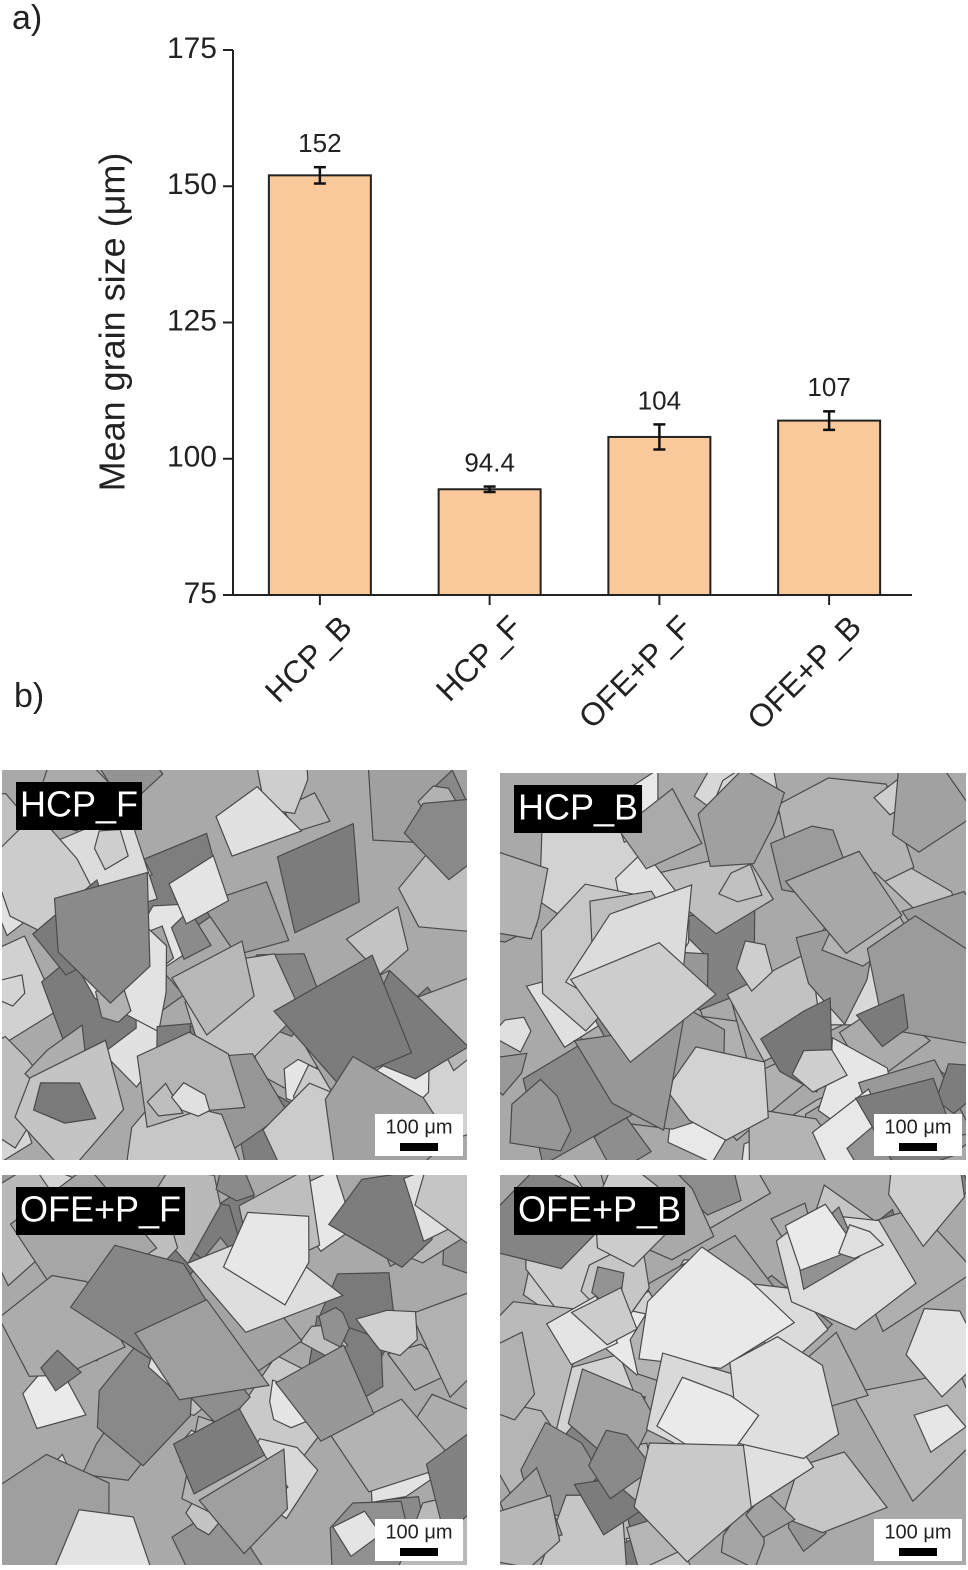  What do you see at coordinates (112, 322) in the screenshot?
I see `y-axis-label: Mean grain size (μm)` at bounding box center [112, 322].